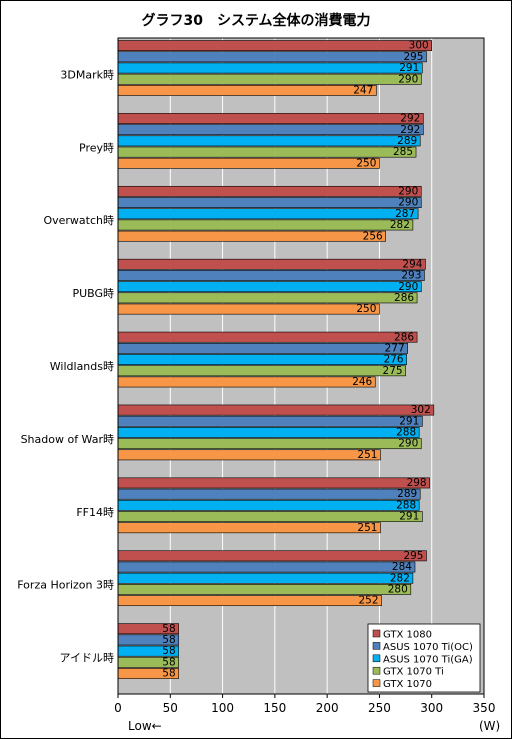 The width and height of the screenshot is (512, 739). Describe the element at coordinates (490, 726) in the screenshot. I see `x-axis-unit: (W)` at that location.